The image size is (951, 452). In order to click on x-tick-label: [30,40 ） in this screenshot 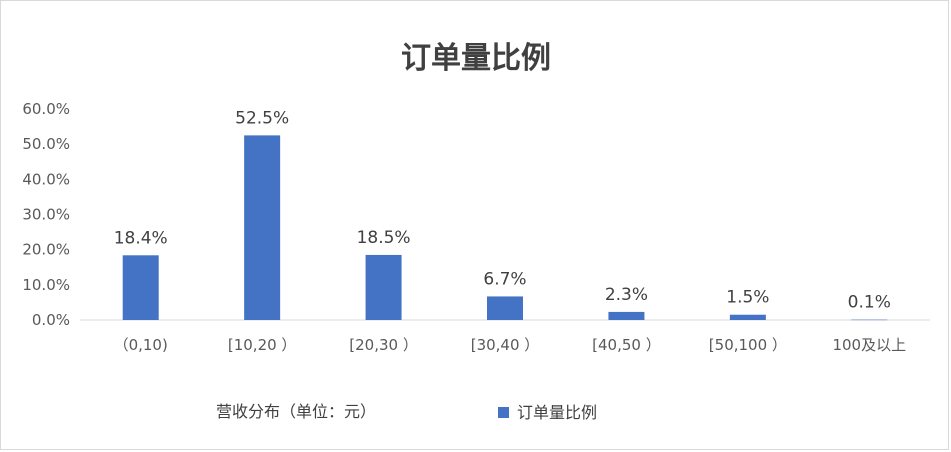, I will do `click(505, 345)`.